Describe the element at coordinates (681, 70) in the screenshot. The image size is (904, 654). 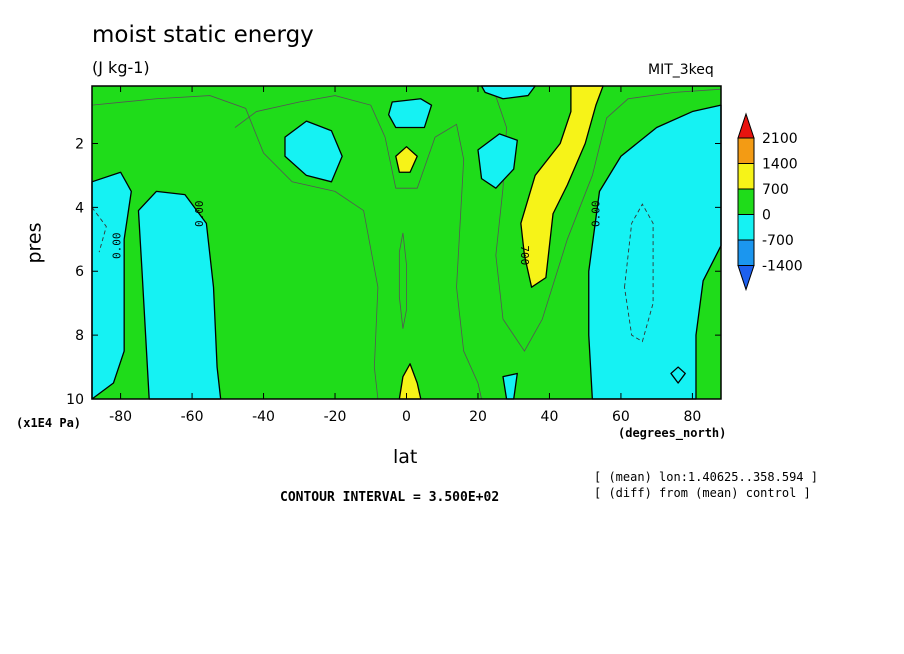
I see `model-label: MIT_3keq` at that location.